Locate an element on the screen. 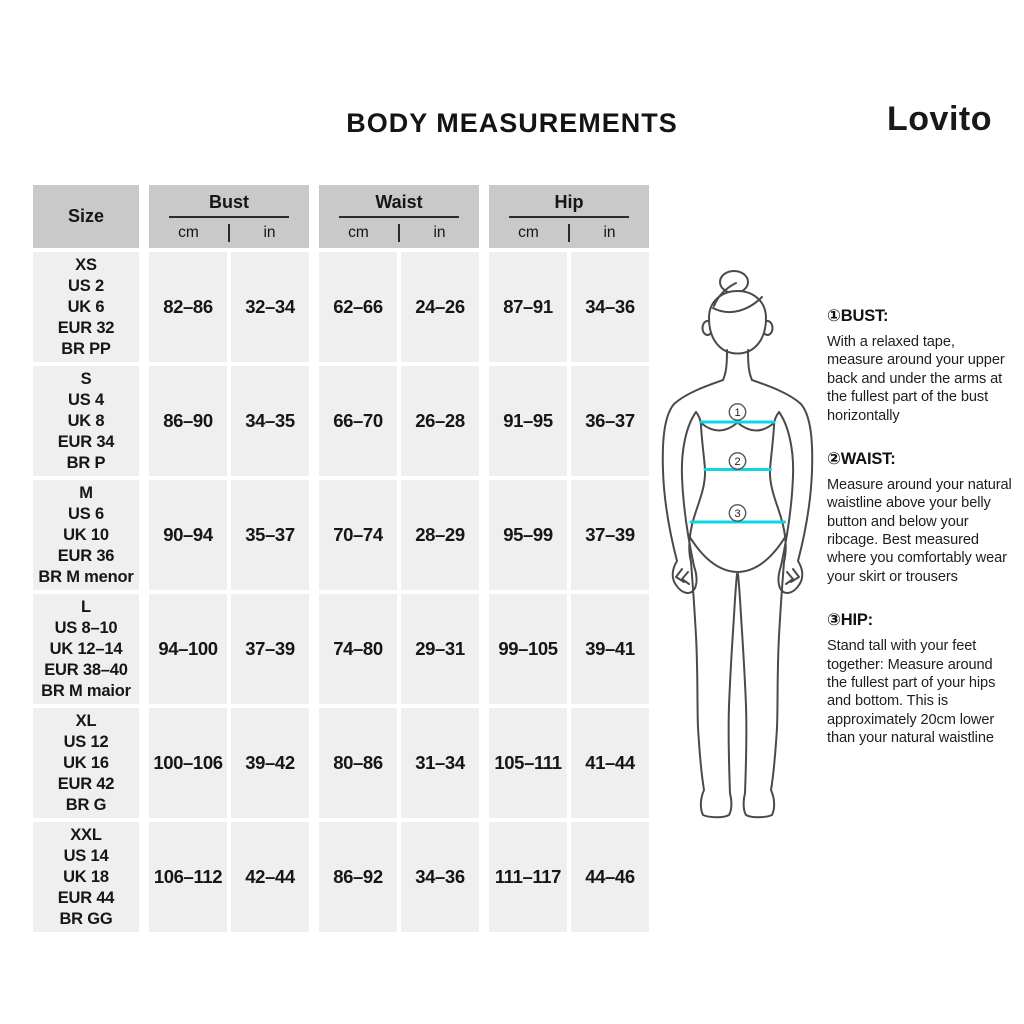 Image resolution: width=1024 pixels, height=1024 pixels. table-cell: 28–29 is located at coordinates (440, 535).